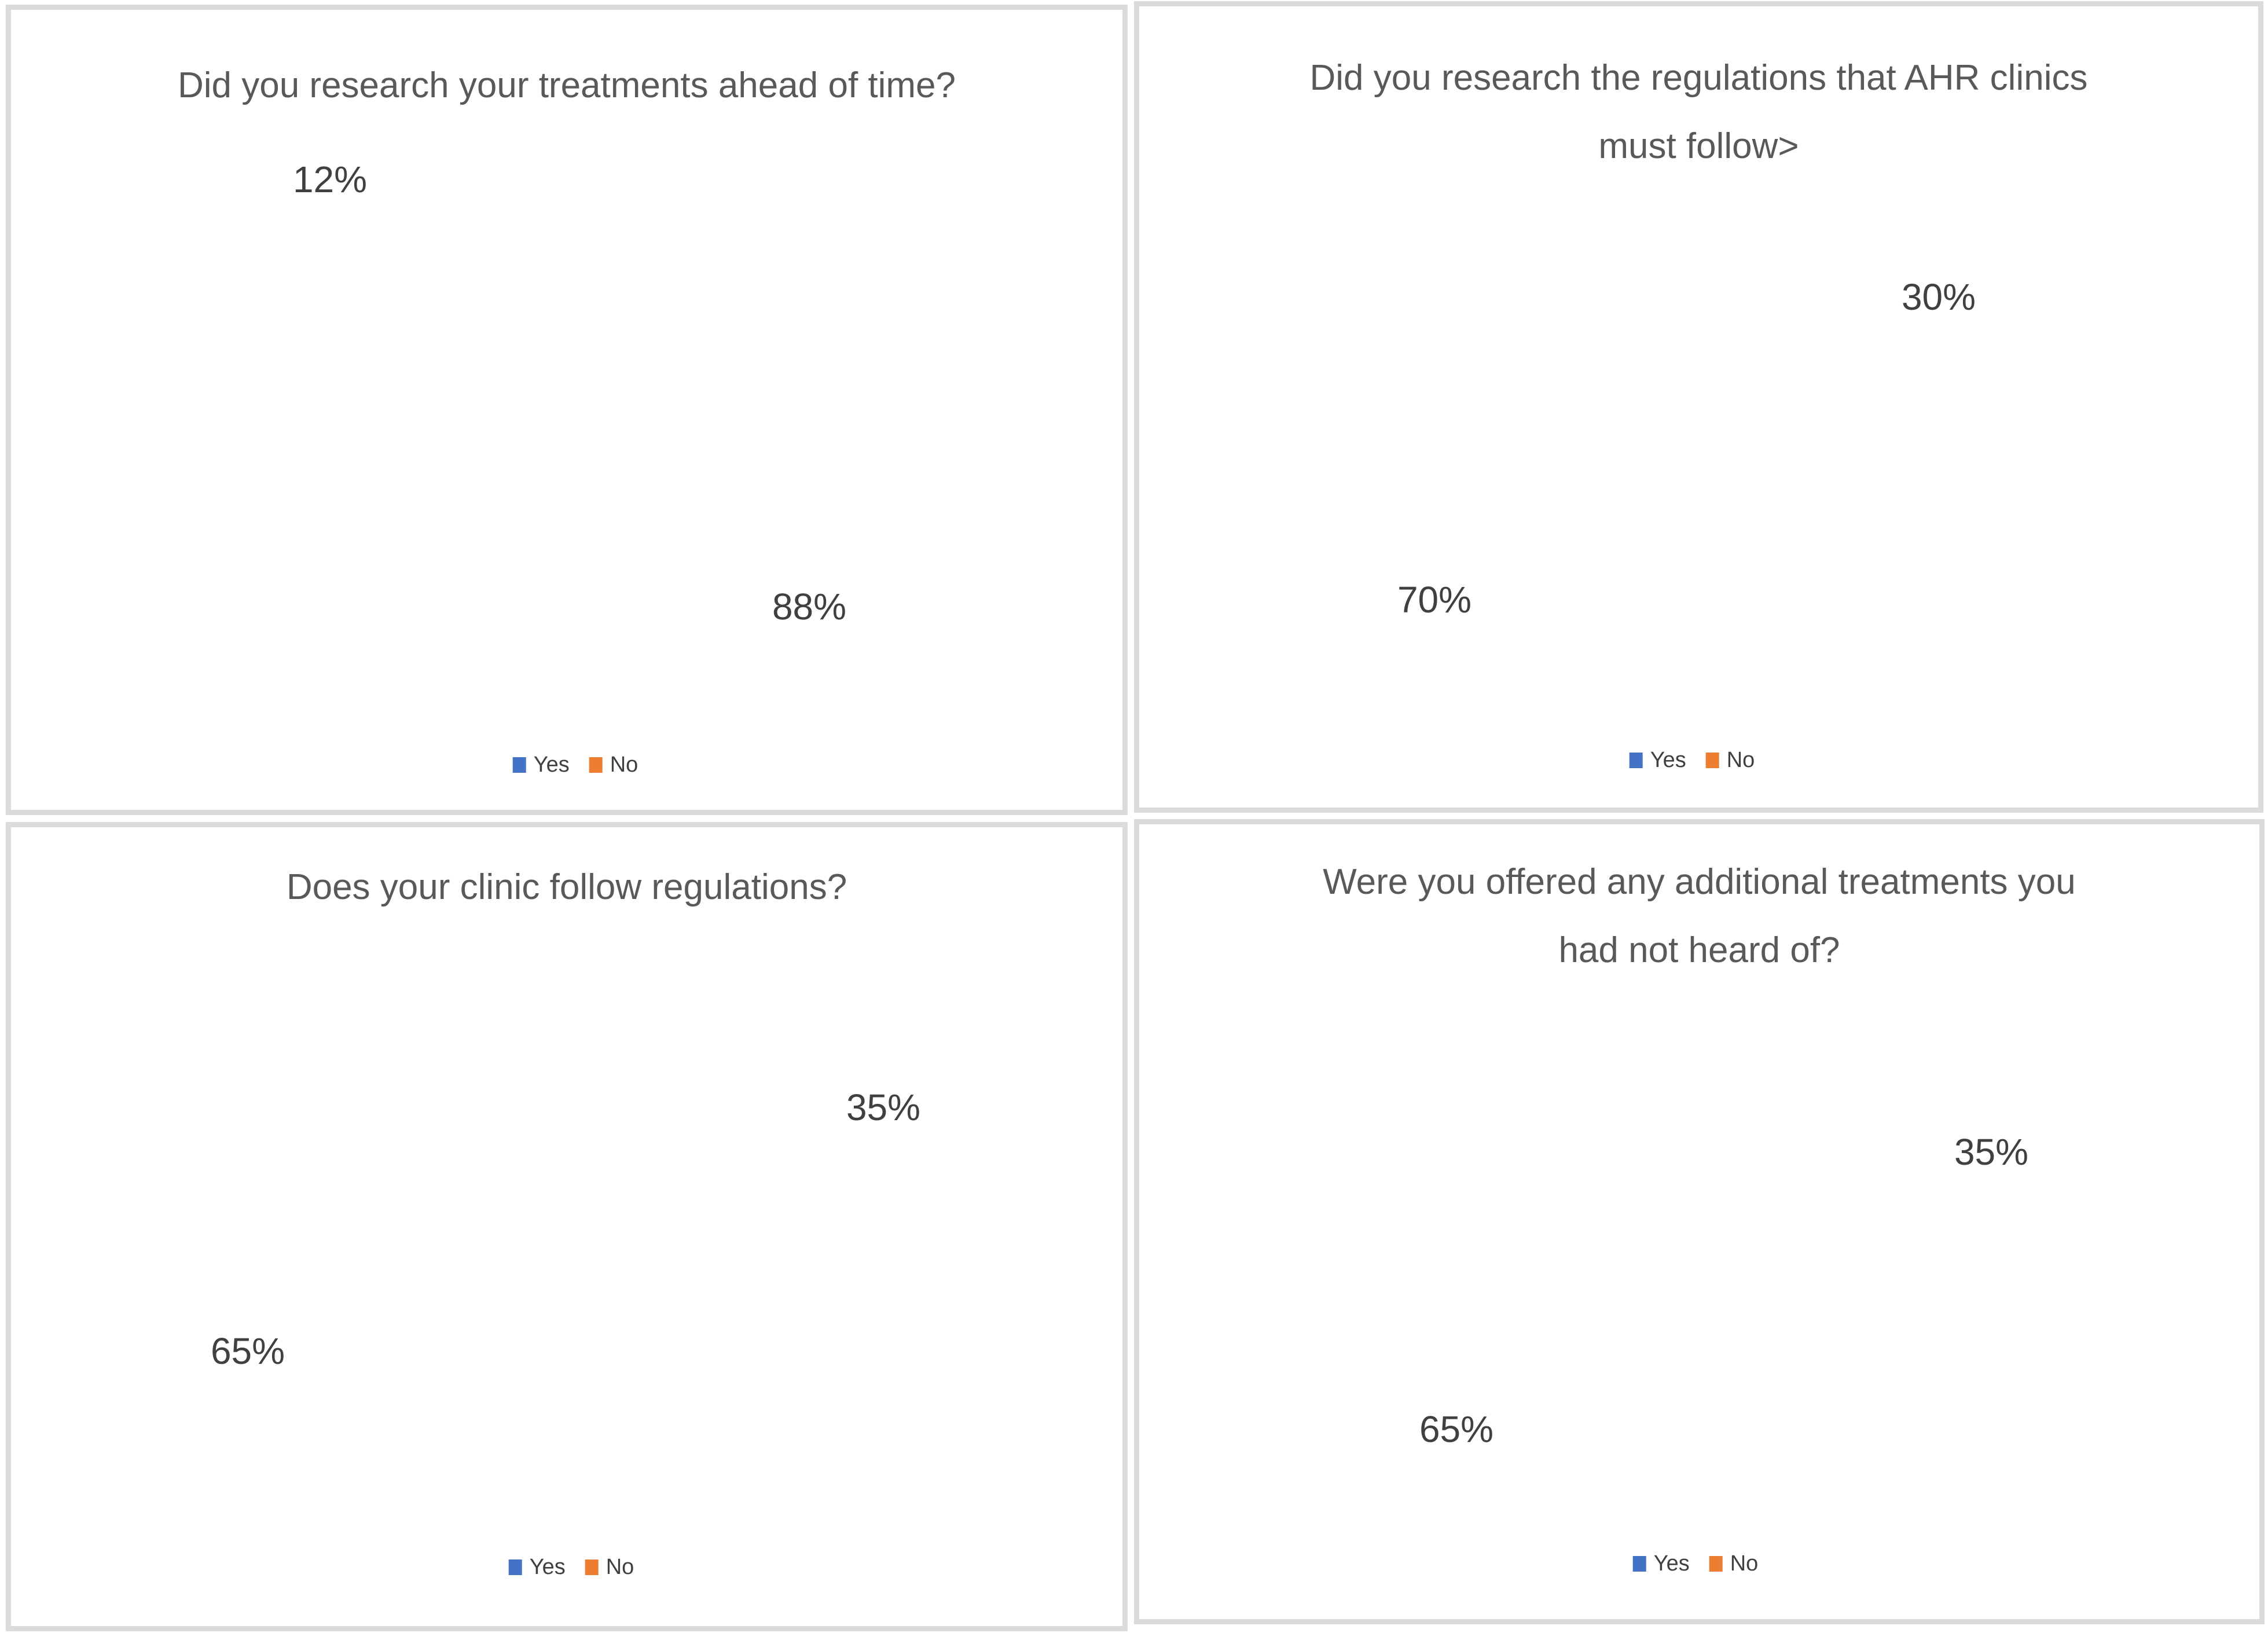 The height and width of the screenshot is (1633, 2268). What do you see at coordinates (1699, 950) in the screenshot?
I see `chart-title-line: had not heard of?` at bounding box center [1699, 950].